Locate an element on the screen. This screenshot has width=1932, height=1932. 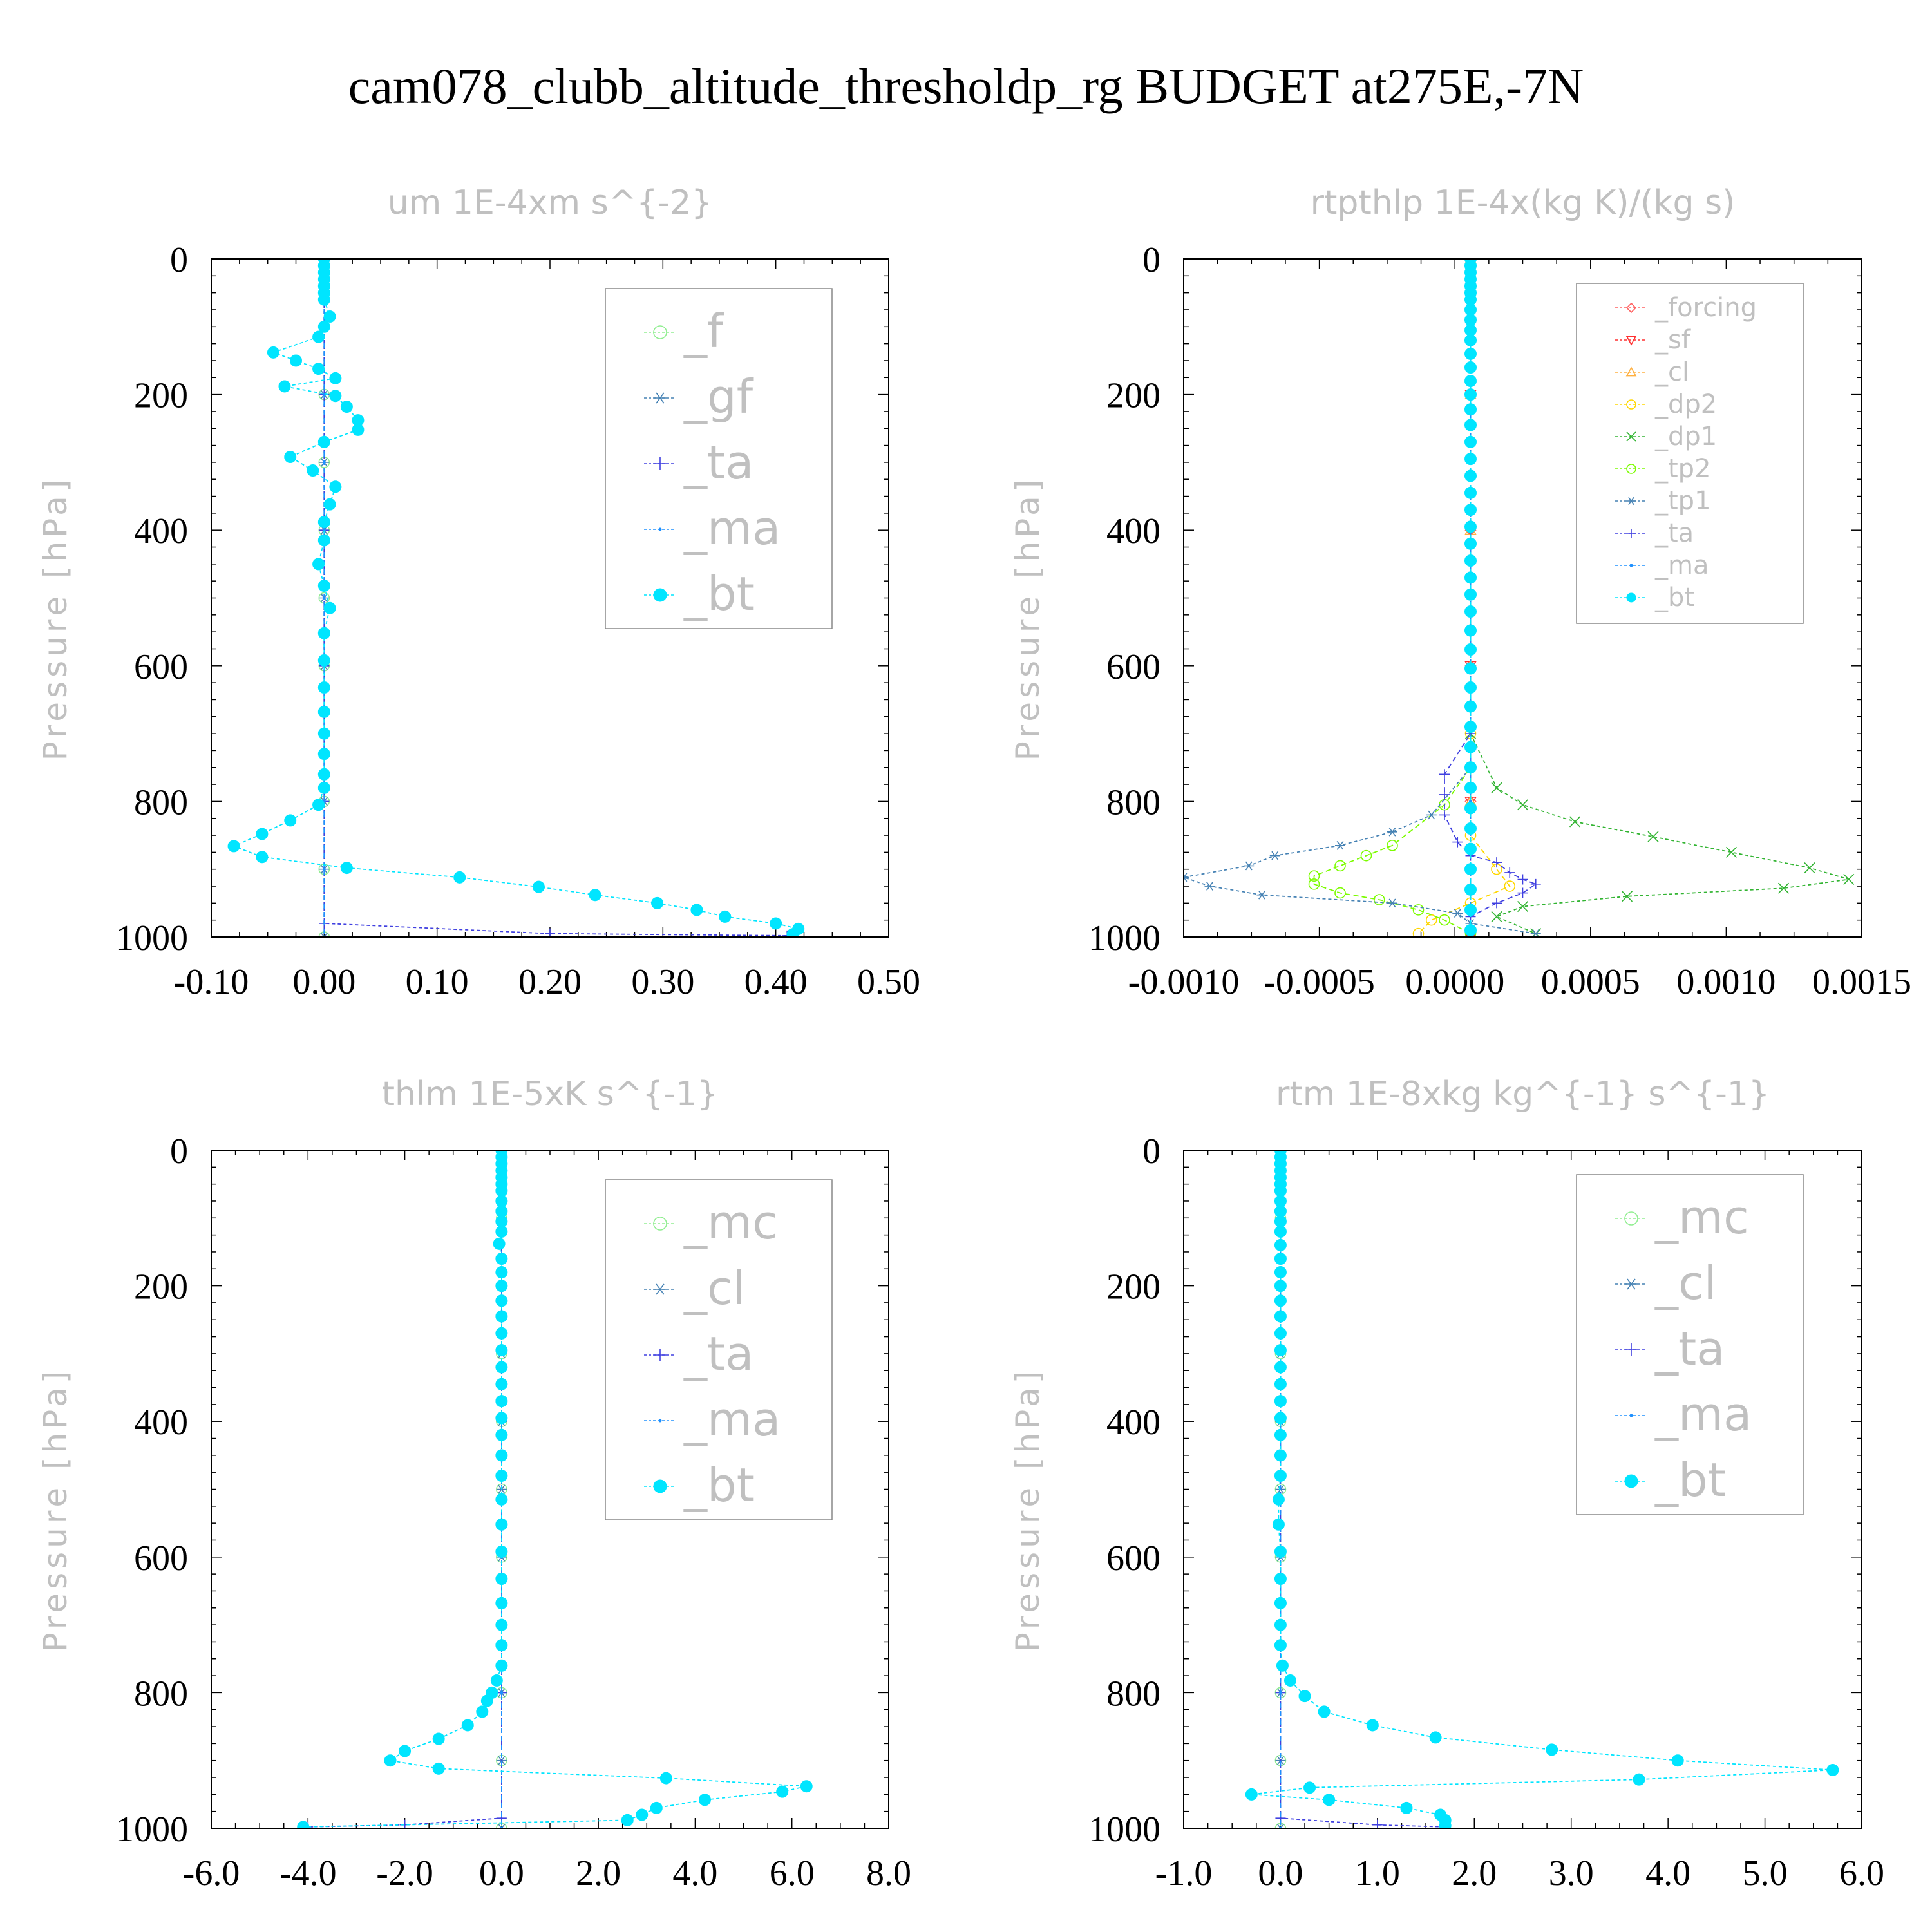
series-bt is located at coordinates (555, 1489).